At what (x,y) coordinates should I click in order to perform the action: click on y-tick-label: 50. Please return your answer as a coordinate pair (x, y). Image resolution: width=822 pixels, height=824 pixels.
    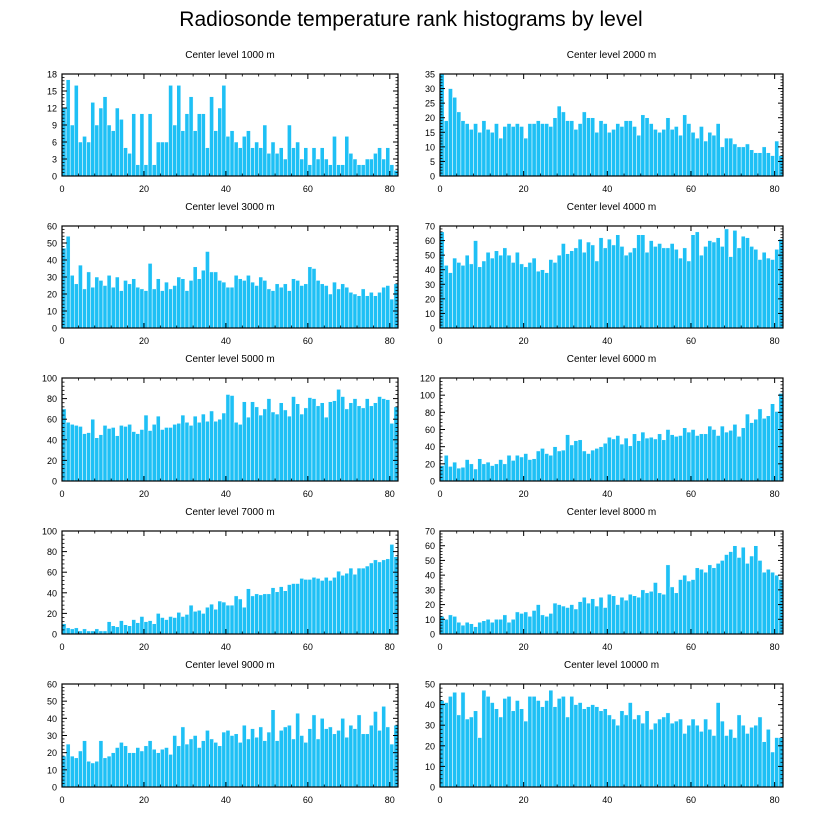
    Looking at the image, I should click on (430, 256).